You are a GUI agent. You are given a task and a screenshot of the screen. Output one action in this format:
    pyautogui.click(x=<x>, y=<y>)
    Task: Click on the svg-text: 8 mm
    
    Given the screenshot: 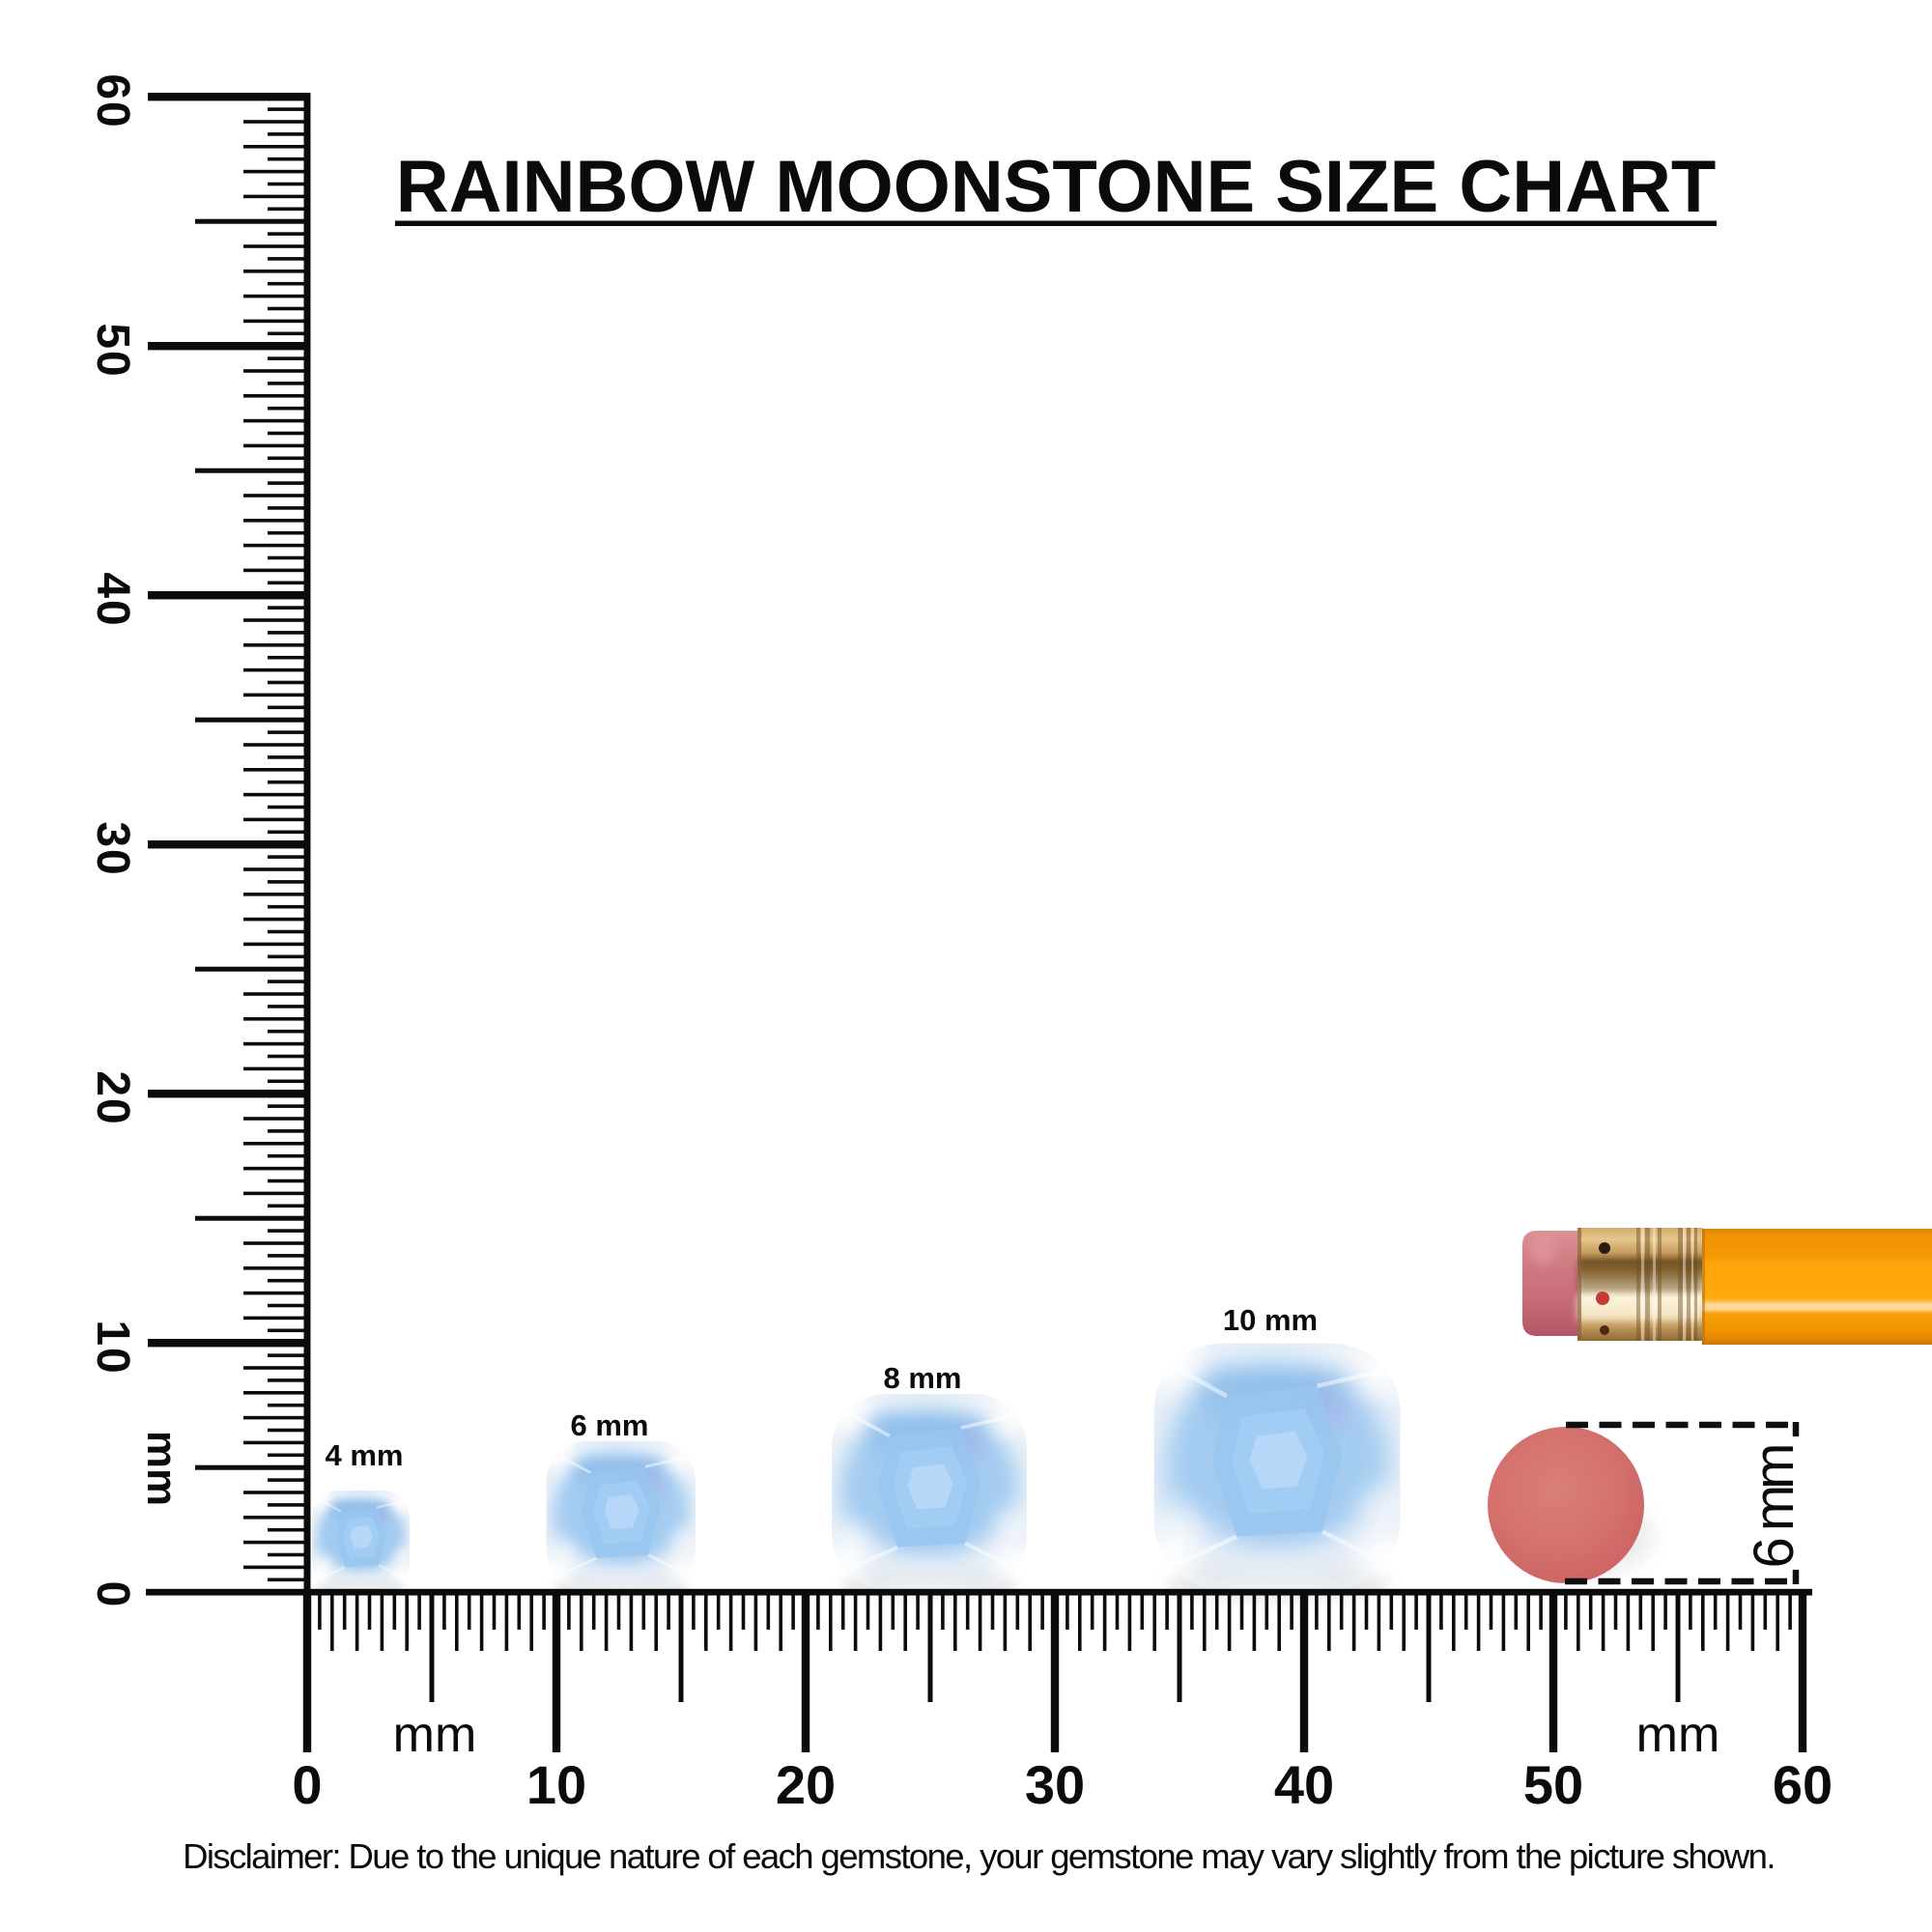 What is the action you would take?
    pyautogui.click(x=923, y=1378)
    